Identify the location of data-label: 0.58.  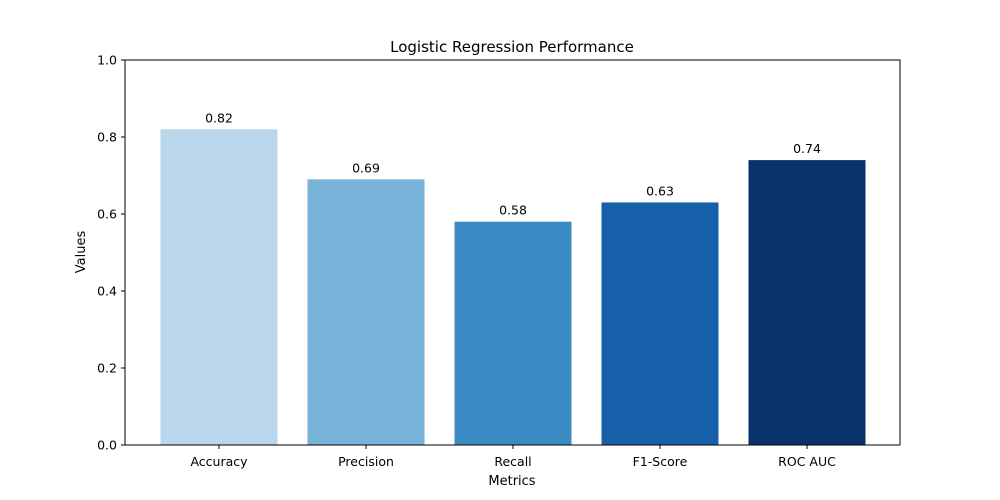
(513, 210).